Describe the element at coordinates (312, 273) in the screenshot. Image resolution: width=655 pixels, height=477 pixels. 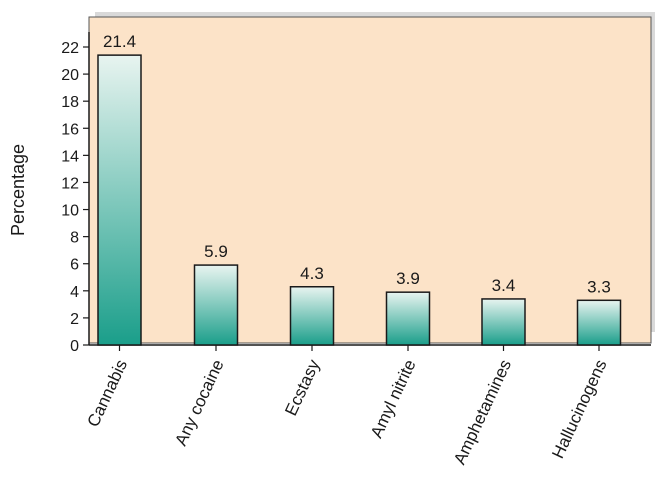
I see `data-label: 4.3` at that location.